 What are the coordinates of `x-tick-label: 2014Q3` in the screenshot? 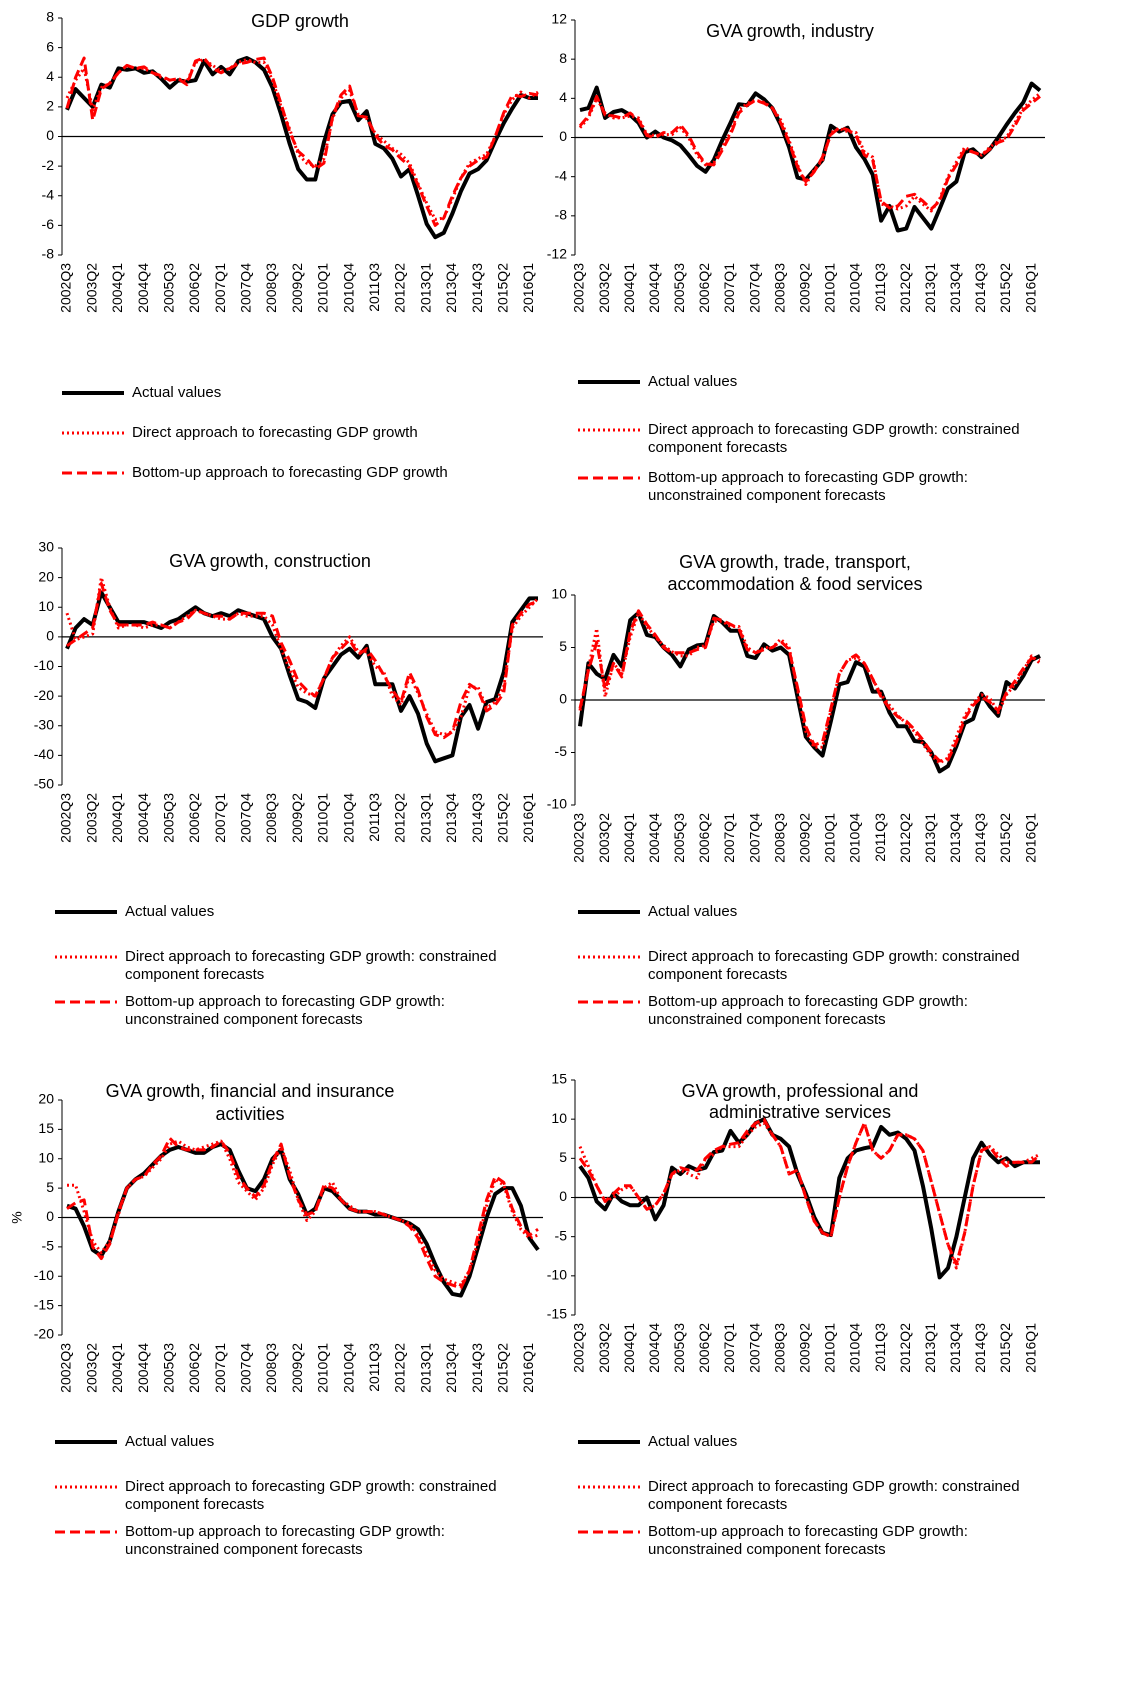 It's located at (980, 288).